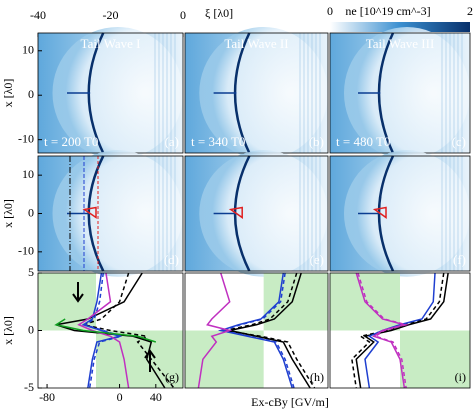 The image size is (474, 415). Describe the element at coordinates (172, 141) in the screenshot. I see `panel-label: (a)` at that location.